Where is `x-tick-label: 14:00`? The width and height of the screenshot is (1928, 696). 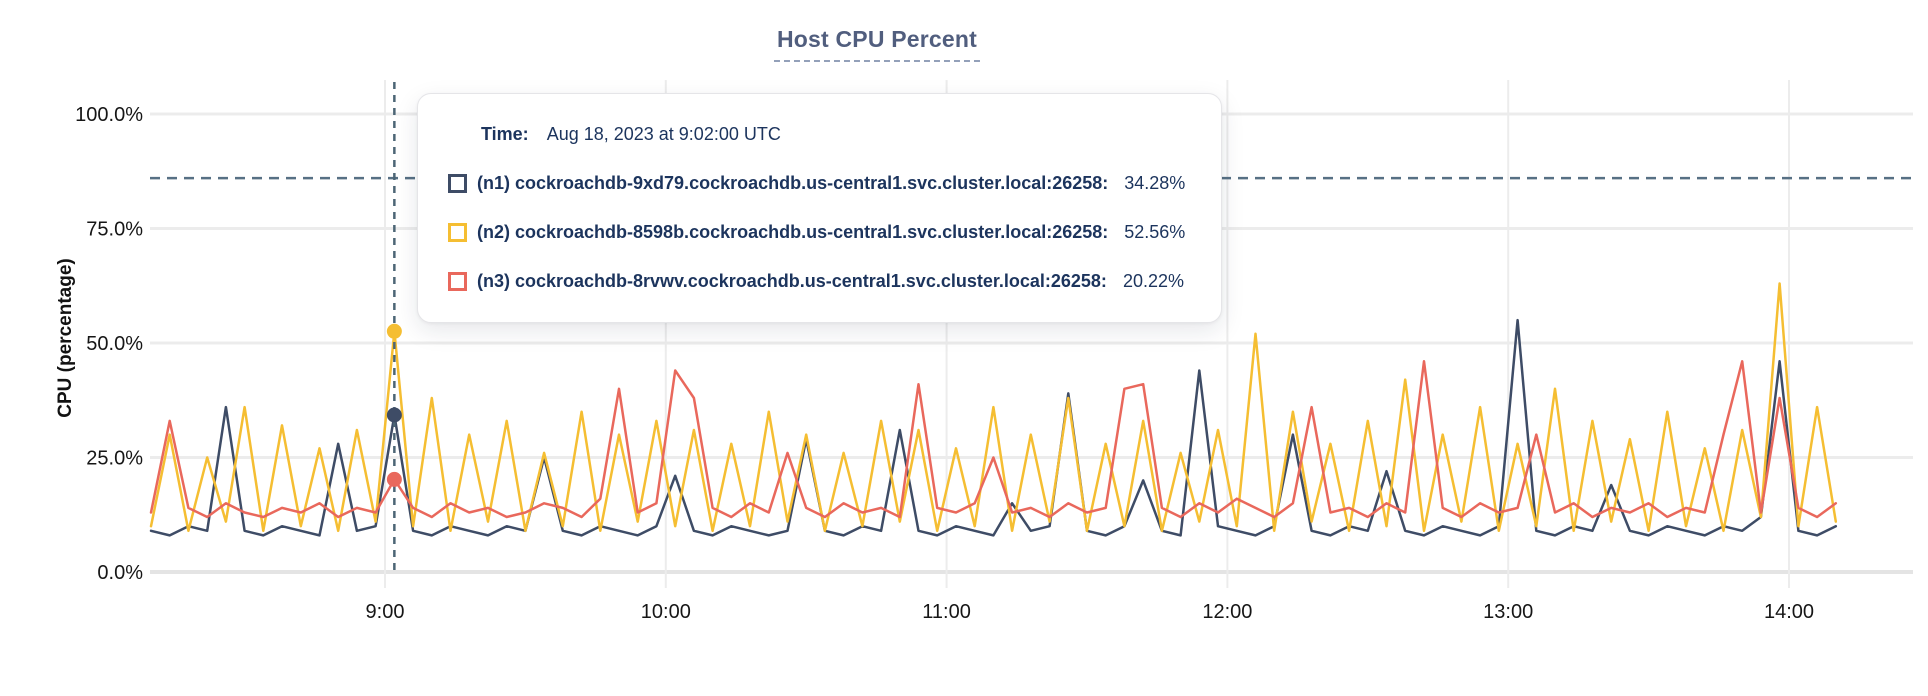
x-tick-label: 14:00 is located at coordinates (1789, 612).